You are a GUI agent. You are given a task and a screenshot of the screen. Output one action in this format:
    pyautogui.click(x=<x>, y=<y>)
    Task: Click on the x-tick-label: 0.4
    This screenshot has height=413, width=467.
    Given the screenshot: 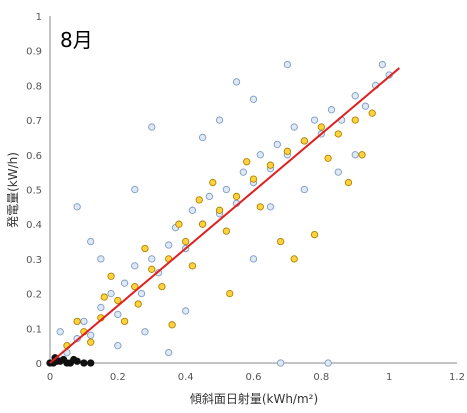 What is the action you would take?
    pyautogui.click(x=186, y=377)
    